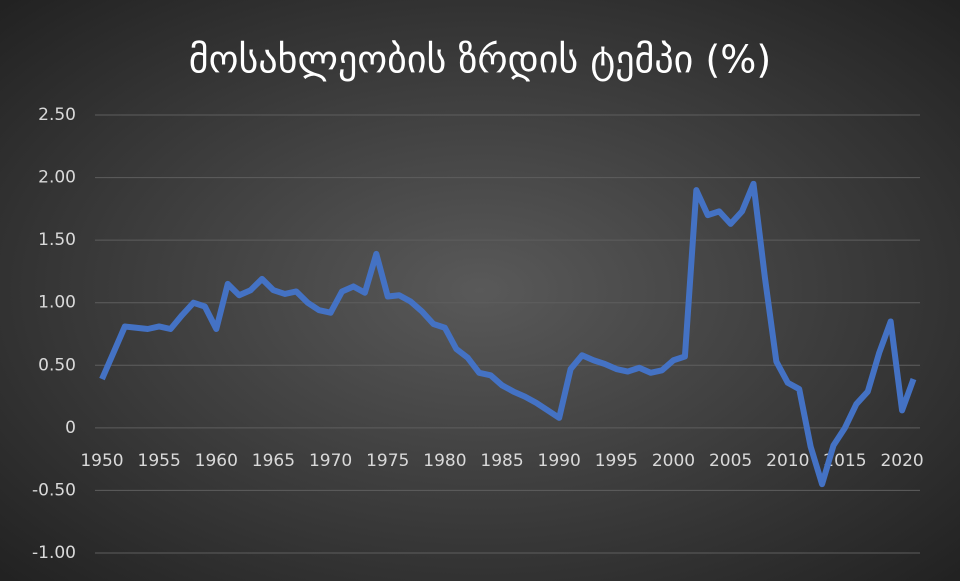  I want to click on x-tick-label: 2015, so click(844, 461).